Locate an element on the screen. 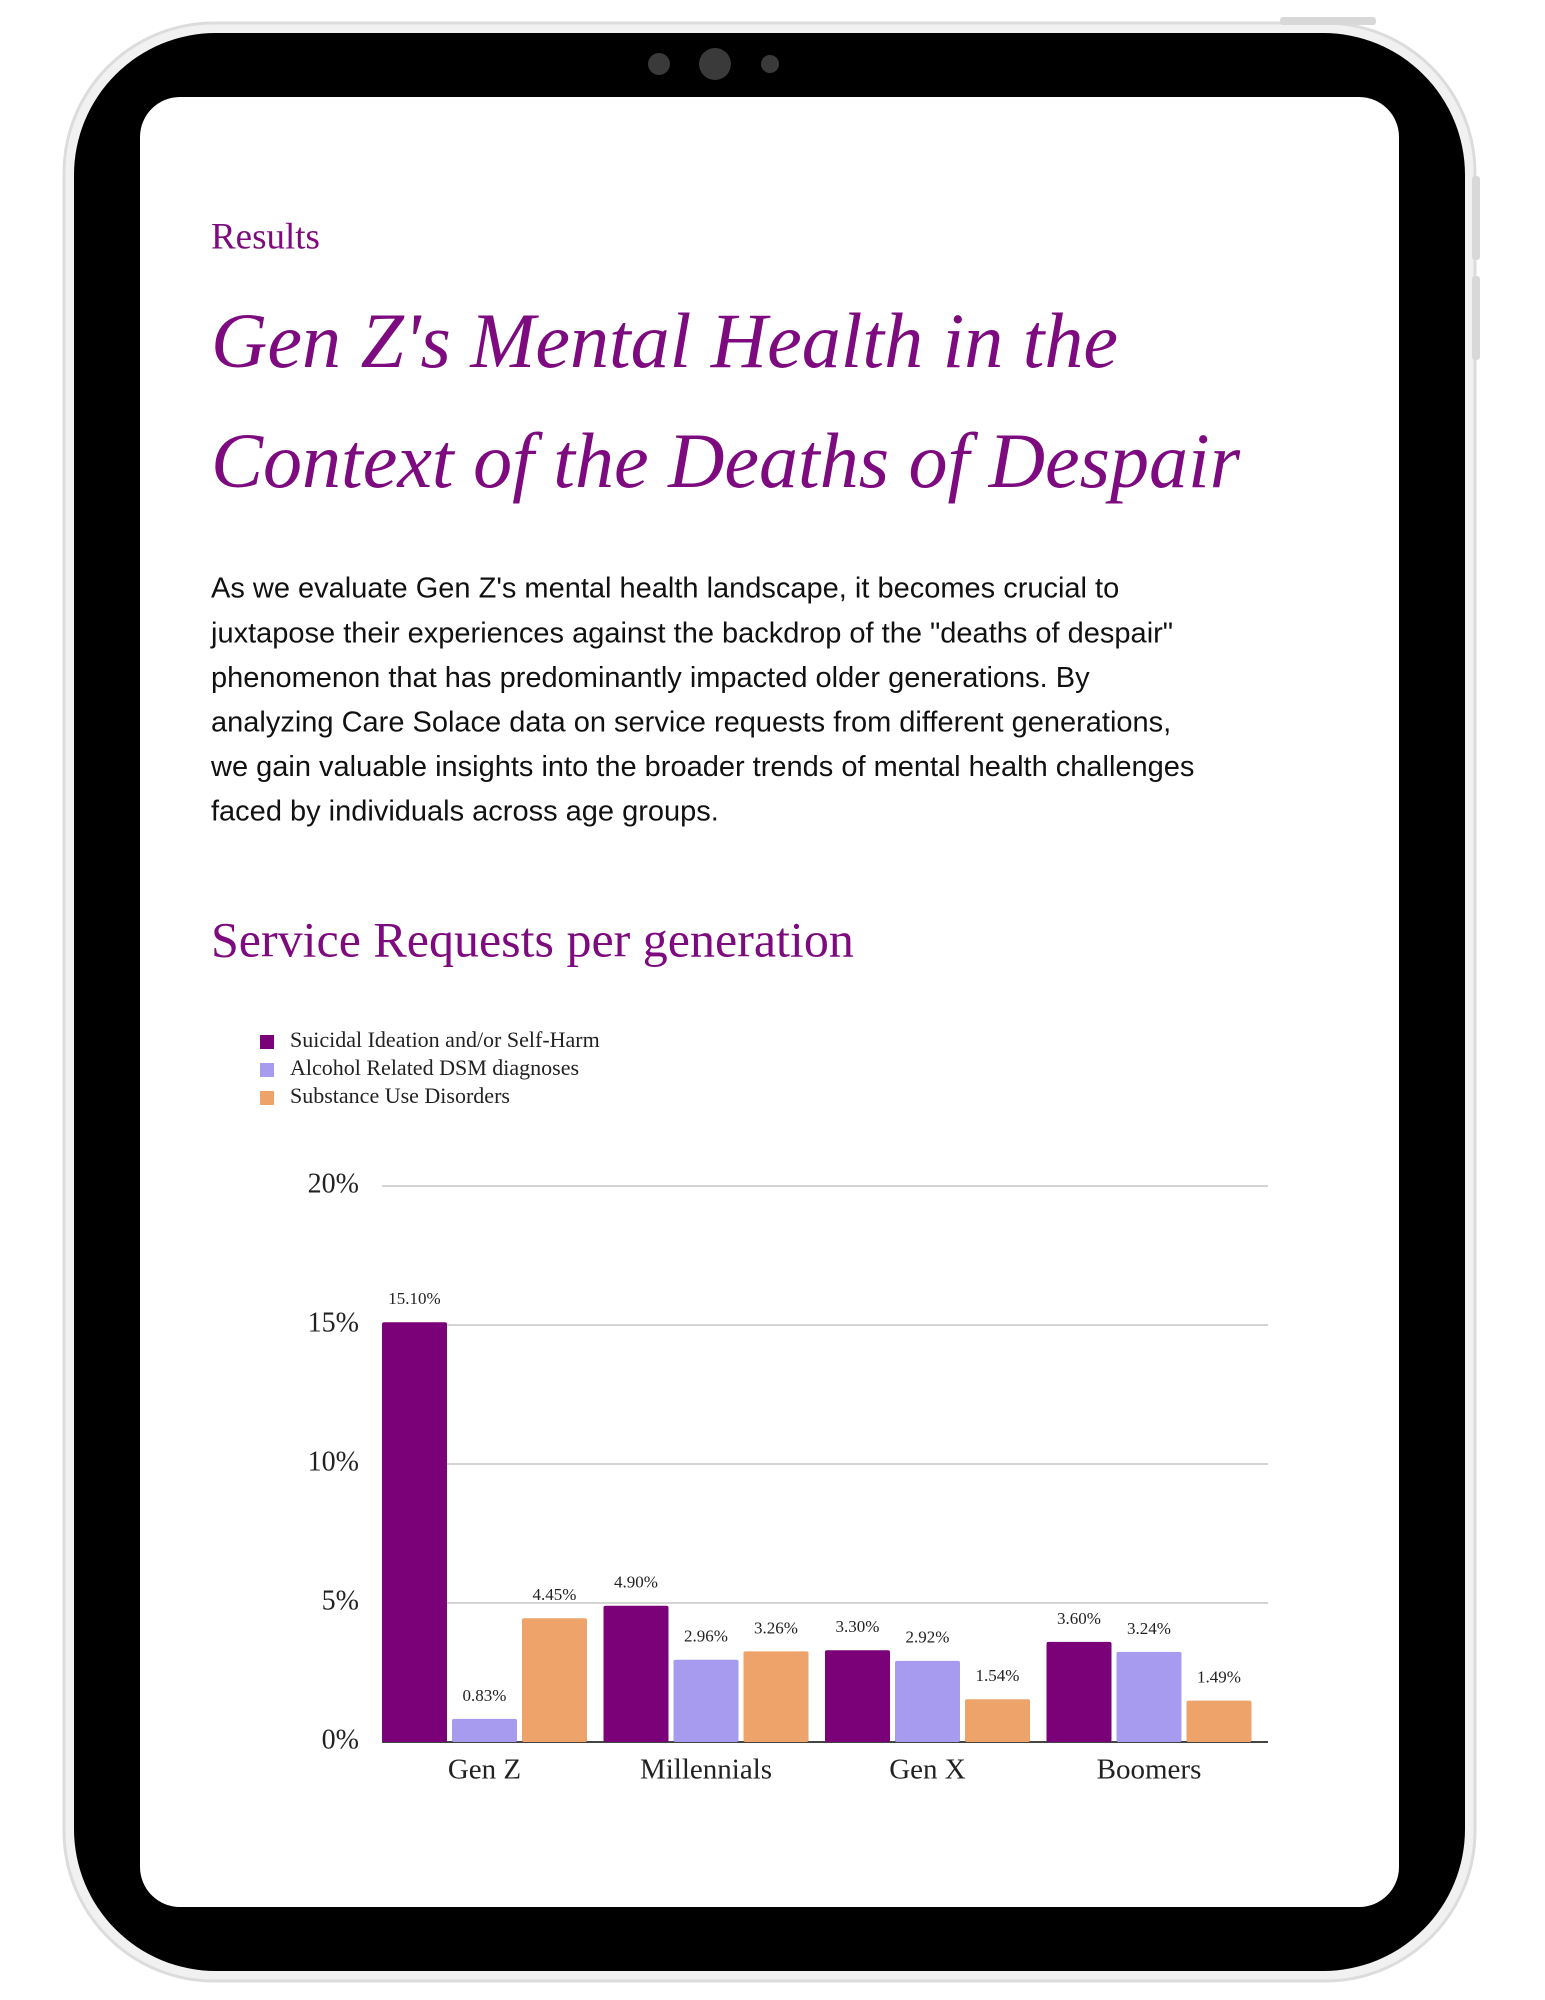 This screenshot has width=1545, height=2000. value-label: 4.45% is located at coordinates (555, 1594).